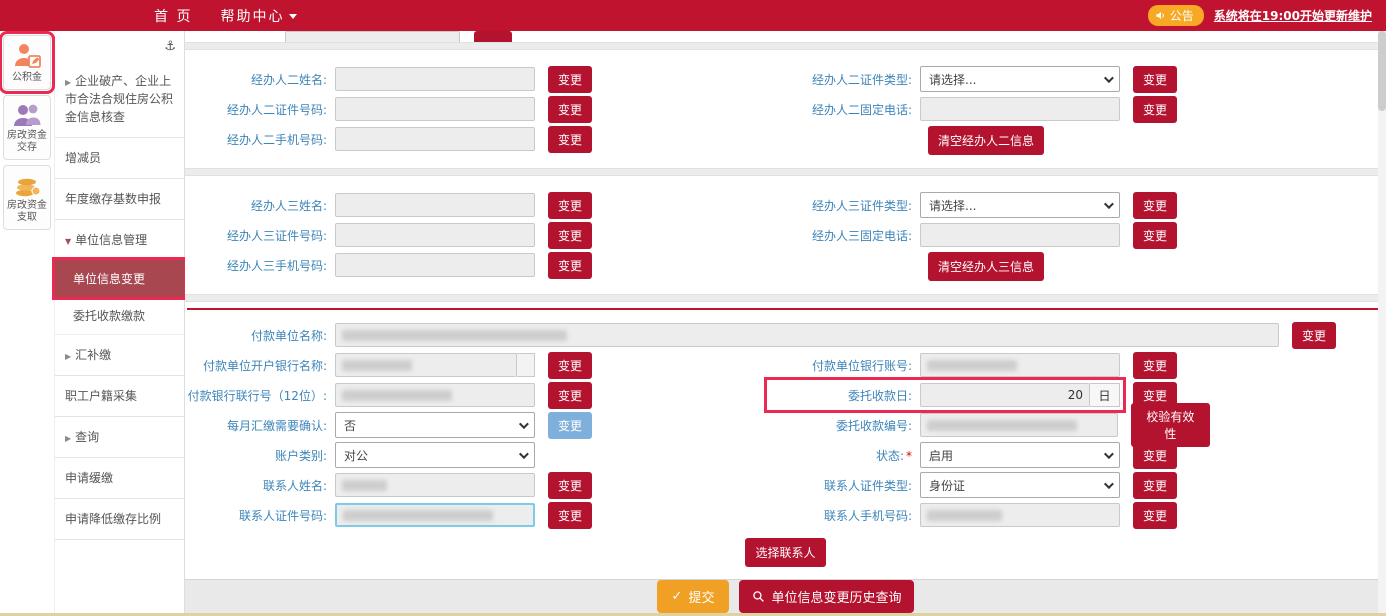 The height and width of the screenshot is (616, 1386). Describe the element at coordinates (435, 205) in the screenshot. I see `agent3-name-input` at that location.